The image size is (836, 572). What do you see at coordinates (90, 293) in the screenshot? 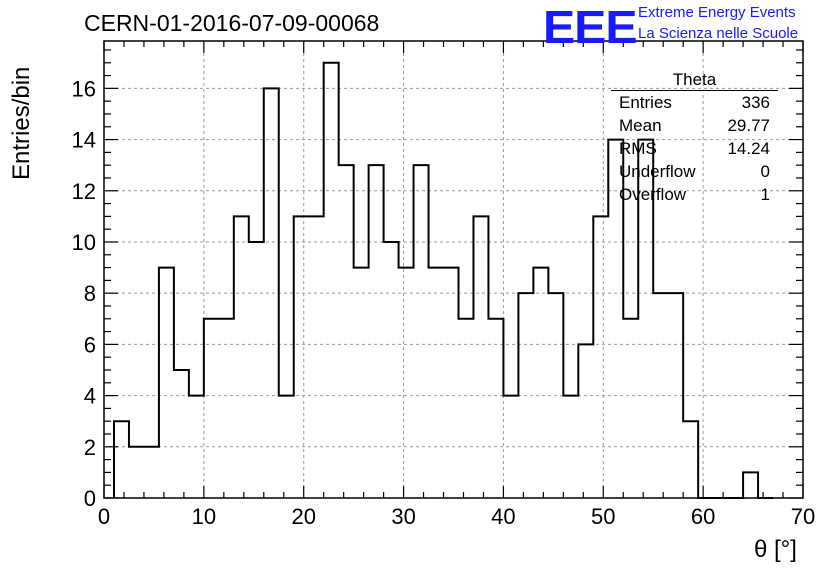
I see `y-tick-label: 8` at bounding box center [90, 293].